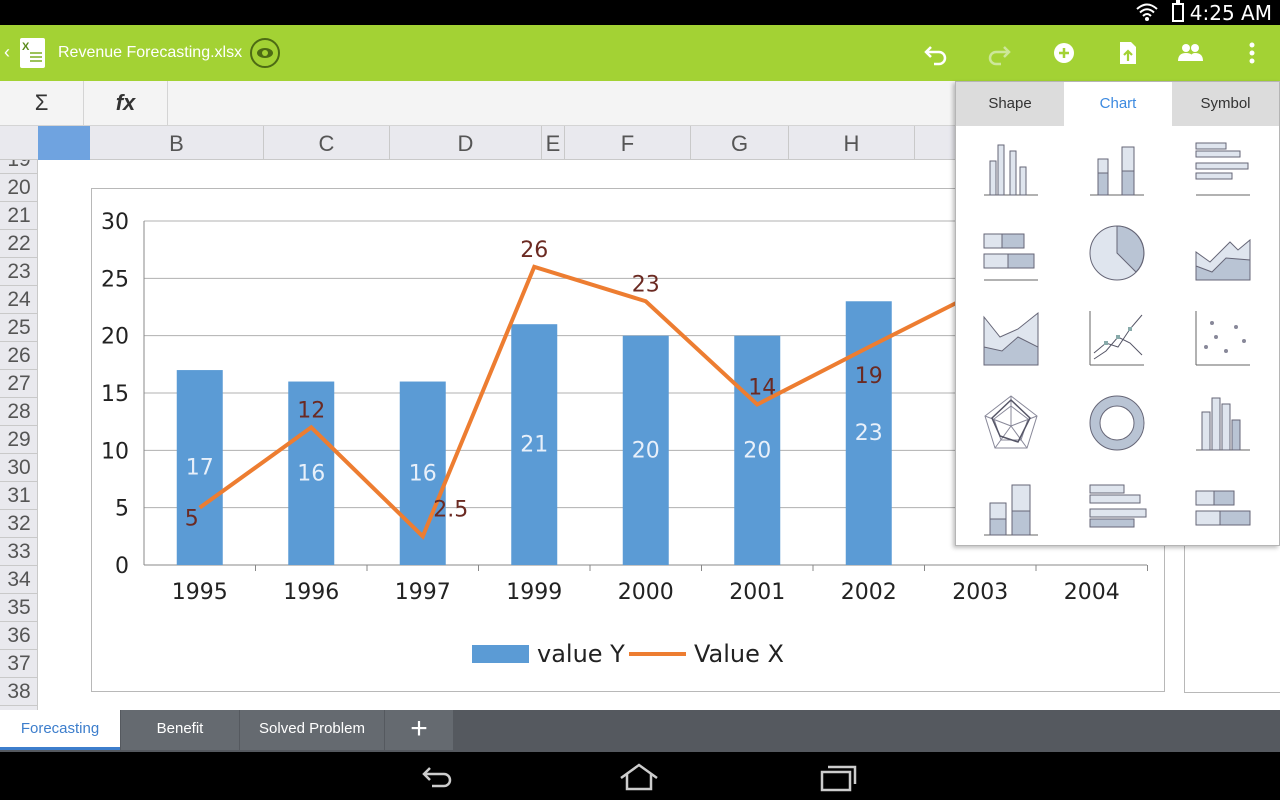 This screenshot has height=800, width=1280. What do you see at coordinates (640, 12) in the screenshot?
I see `status-bar: 4:25 AM` at bounding box center [640, 12].